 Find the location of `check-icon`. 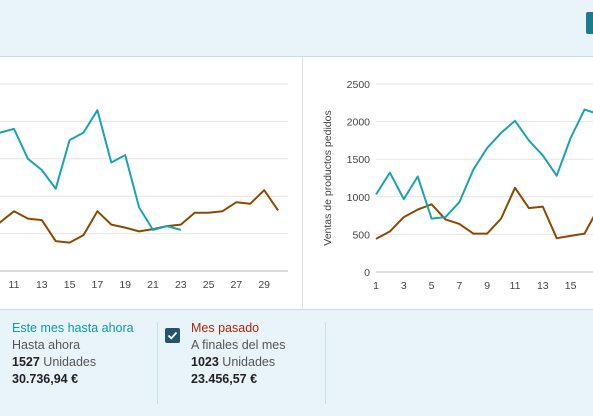

check-icon is located at coordinates (172, 335).